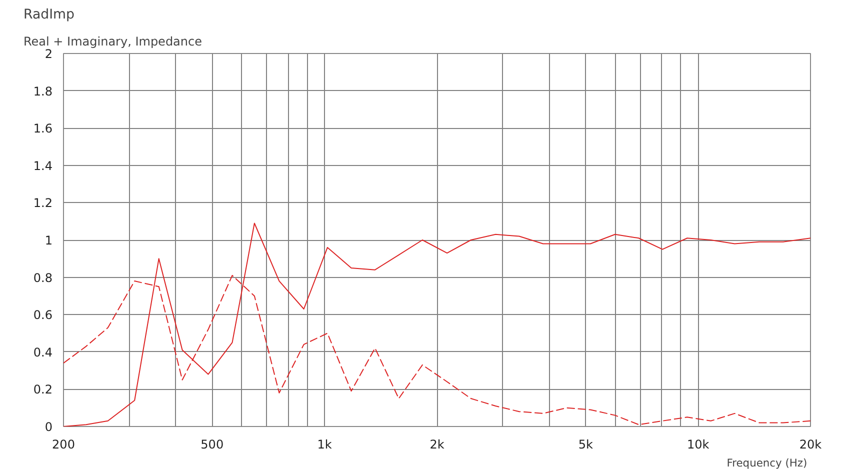 This screenshot has height=469, width=844. Describe the element at coordinates (212, 445) in the screenshot. I see `x-tick-label: 500` at that location.